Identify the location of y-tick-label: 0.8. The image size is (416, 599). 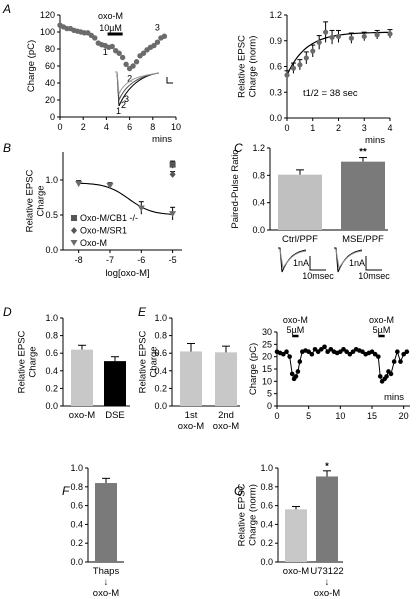
(76, 487).